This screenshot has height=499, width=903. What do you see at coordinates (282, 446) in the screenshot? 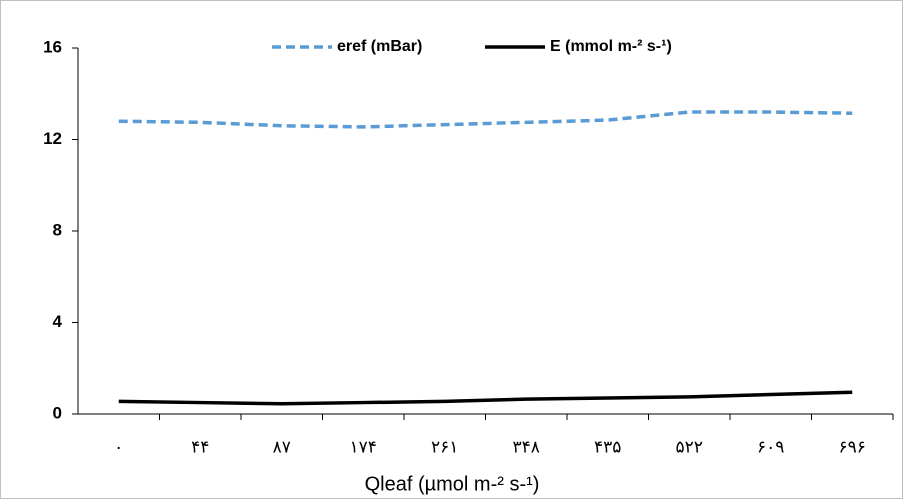
I see `x-tick-label: ۸۷` at bounding box center [282, 446].